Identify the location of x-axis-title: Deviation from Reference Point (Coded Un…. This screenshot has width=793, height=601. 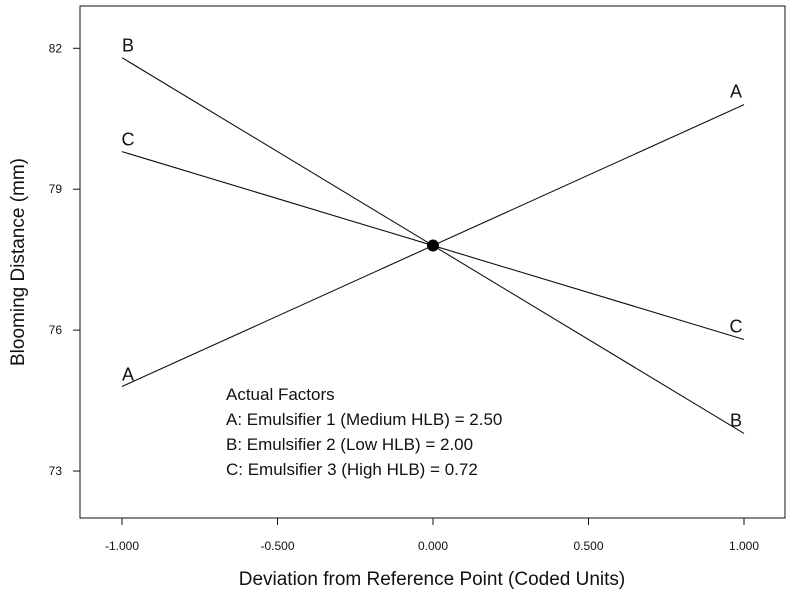
(432, 579).